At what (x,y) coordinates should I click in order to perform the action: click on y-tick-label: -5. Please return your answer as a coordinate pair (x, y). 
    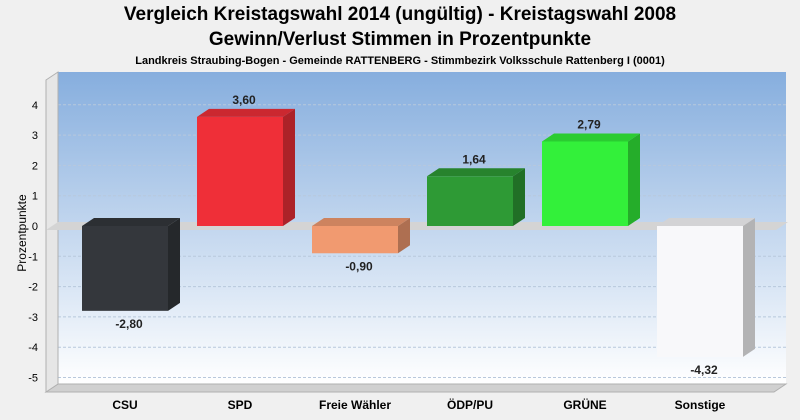
    Looking at the image, I should click on (33, 379).